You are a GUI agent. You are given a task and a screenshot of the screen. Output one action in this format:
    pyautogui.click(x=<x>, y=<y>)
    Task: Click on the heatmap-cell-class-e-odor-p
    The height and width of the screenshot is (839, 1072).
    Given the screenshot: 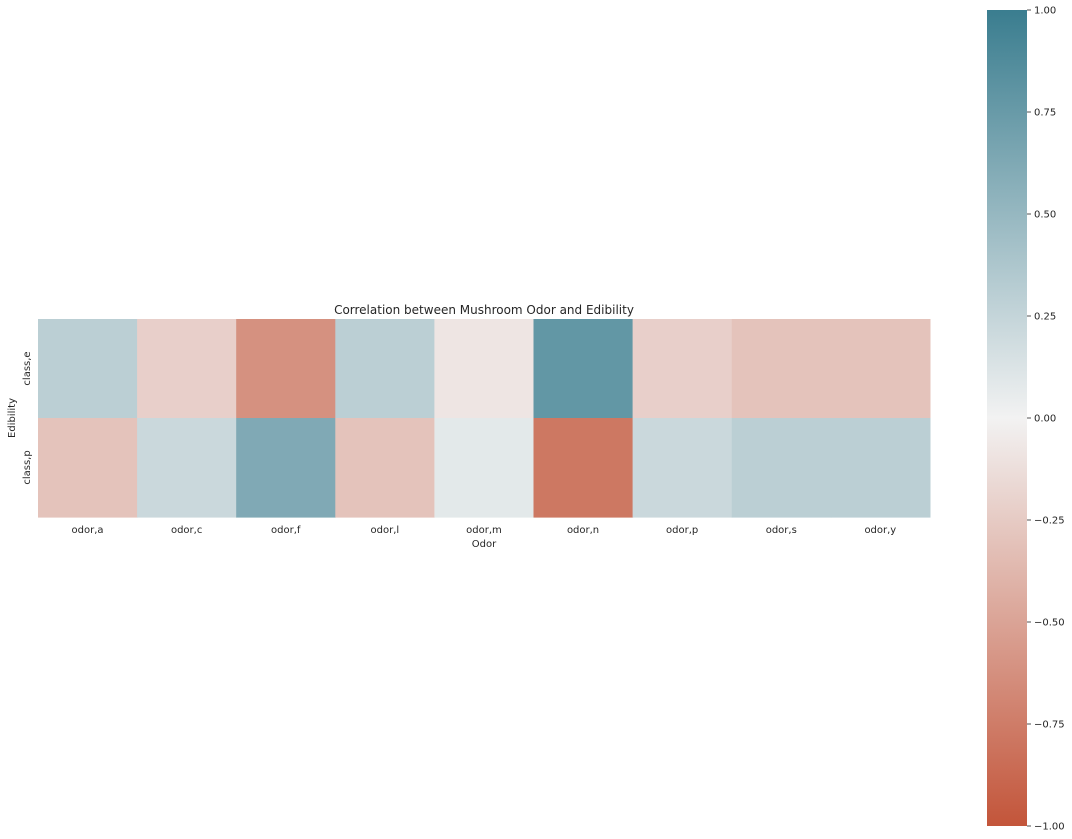 What is the action you would take?
    pyautogui.click(x=682, y=369)
    